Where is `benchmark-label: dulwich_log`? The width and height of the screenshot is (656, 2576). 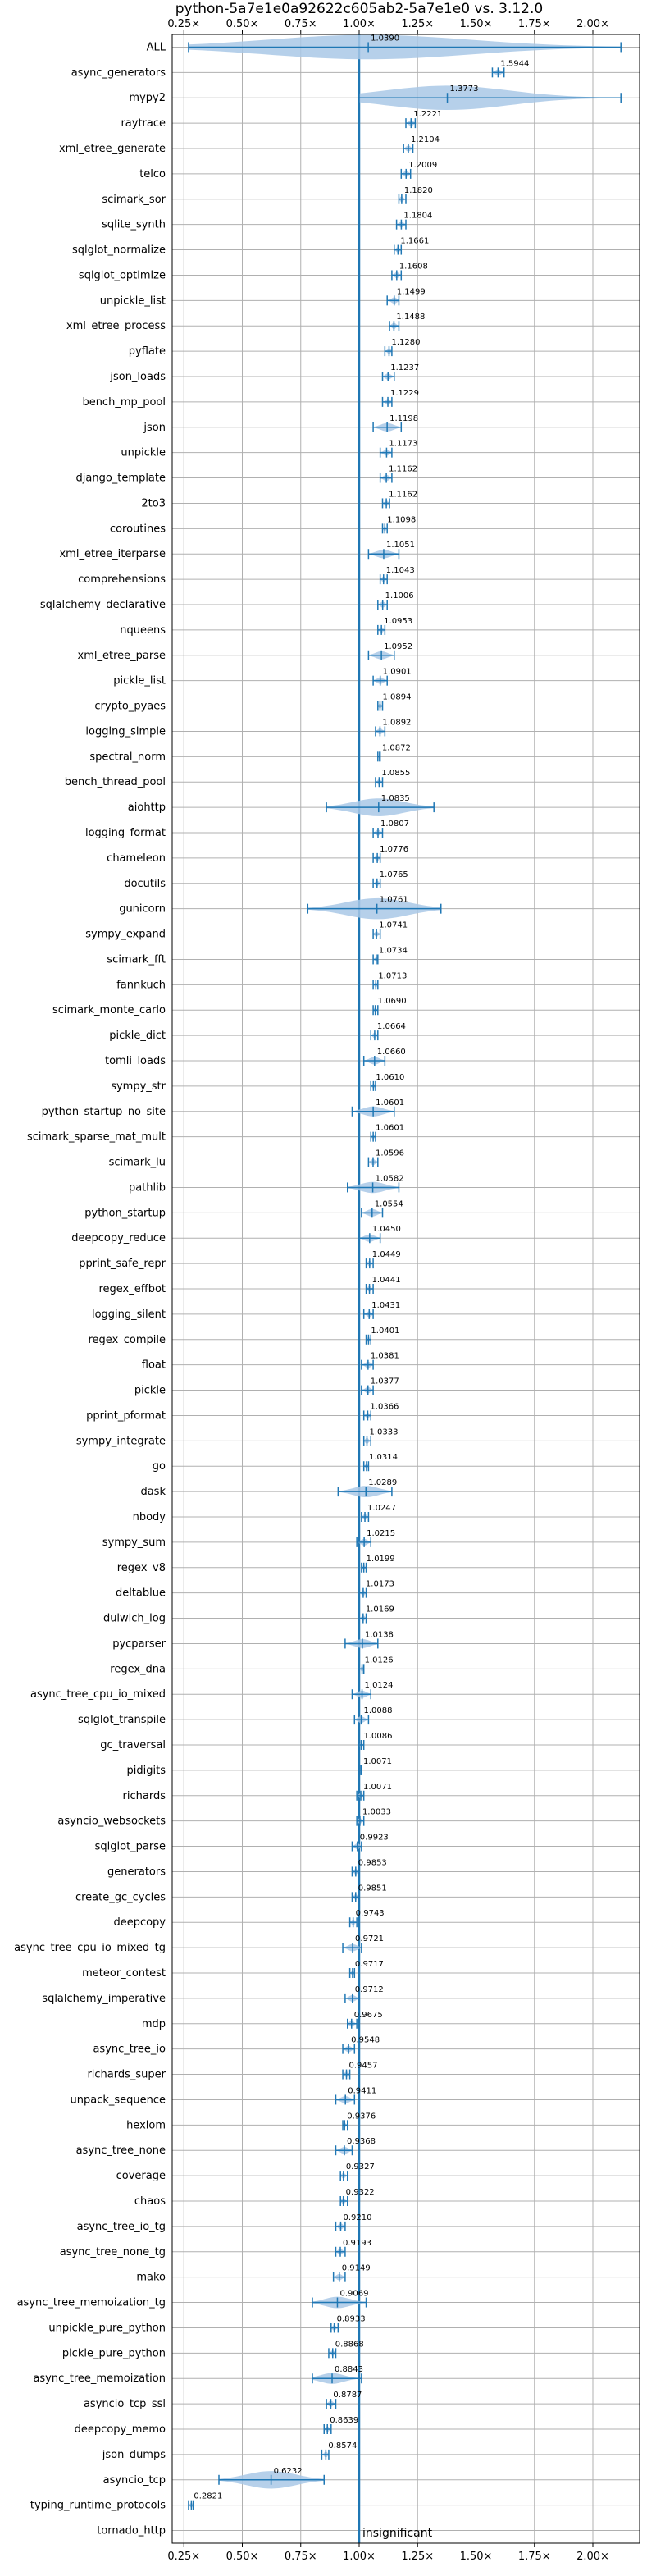
benchmark-label: dulwich_log is located at coordinates (134, 1619).